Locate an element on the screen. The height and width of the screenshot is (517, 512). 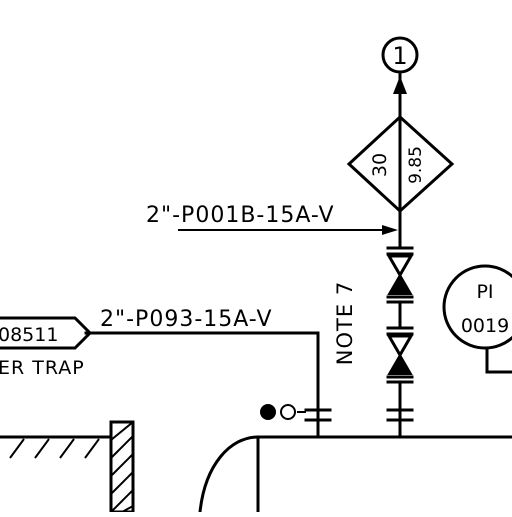
diamond-left-value: 30 is located at coordinates (380, 165).